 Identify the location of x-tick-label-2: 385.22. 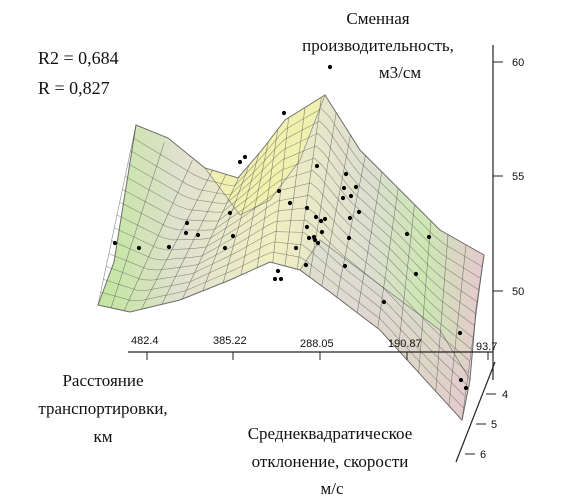
(230, 341).